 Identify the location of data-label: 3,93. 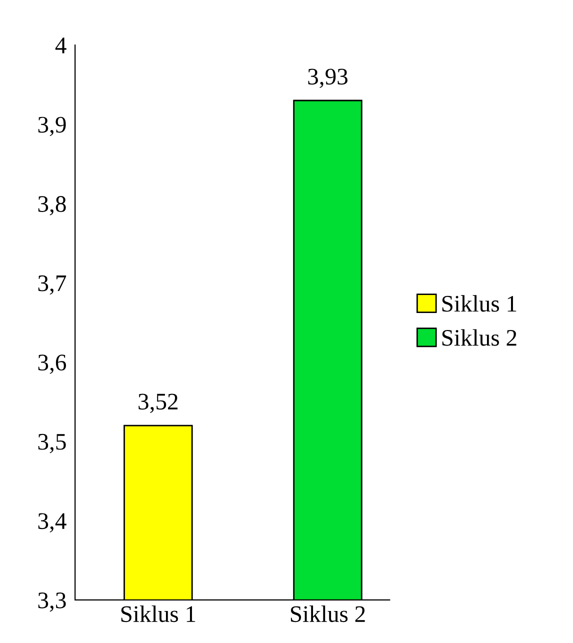
(328, 78).